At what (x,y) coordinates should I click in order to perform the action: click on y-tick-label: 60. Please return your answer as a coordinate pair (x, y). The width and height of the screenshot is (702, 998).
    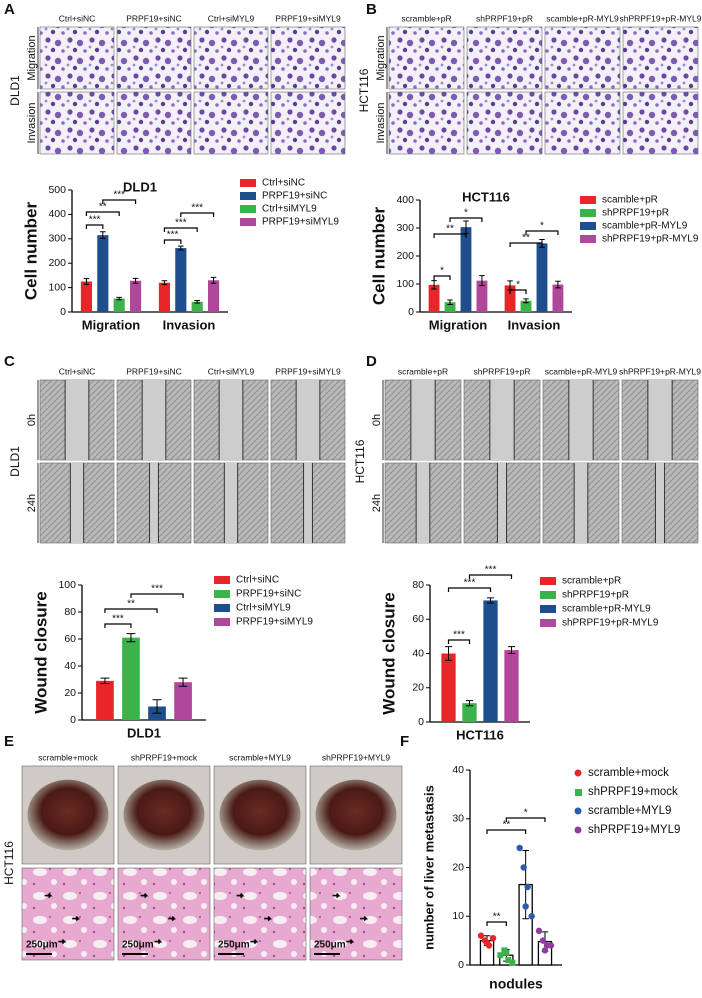
    Looking at the image, I should click on (70, 639).